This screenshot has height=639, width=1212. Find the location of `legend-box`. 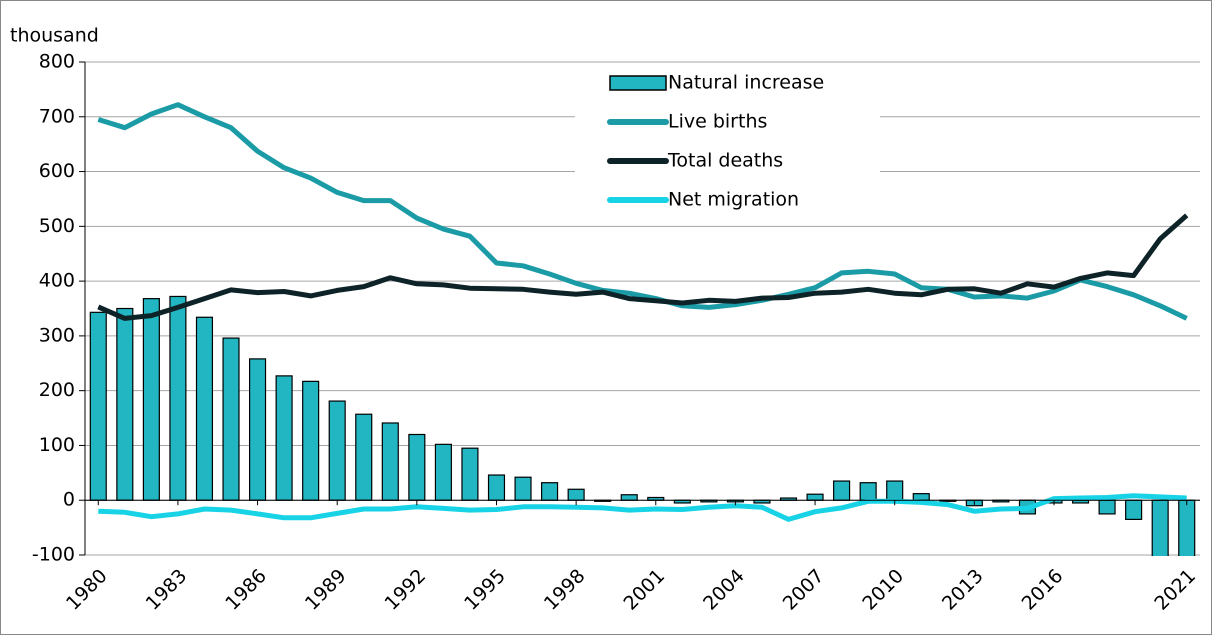

legend-box is located at coordinates (727, 144).